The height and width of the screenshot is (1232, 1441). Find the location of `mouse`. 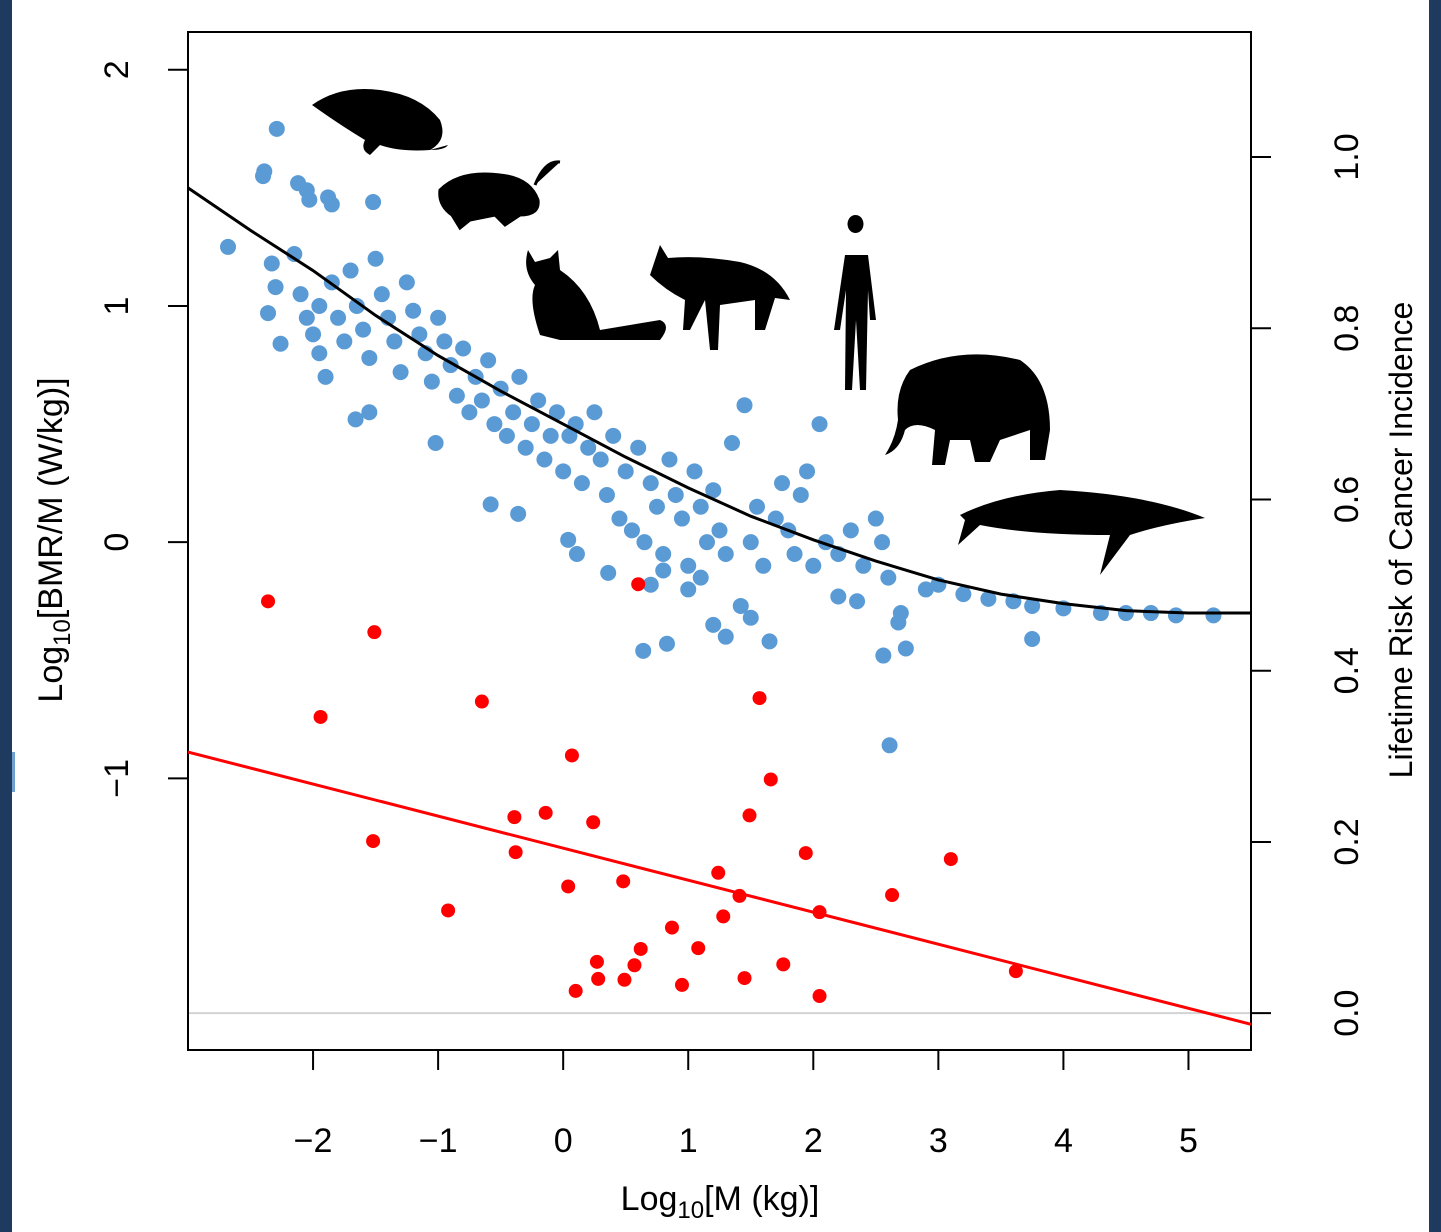

mouse is located at coordinates (499, 195).